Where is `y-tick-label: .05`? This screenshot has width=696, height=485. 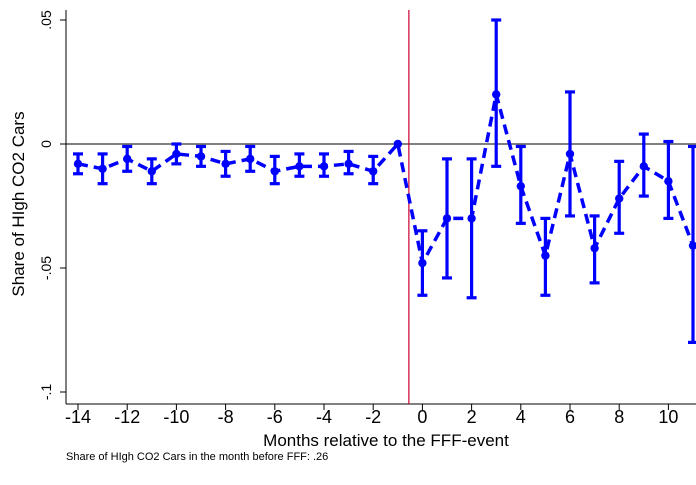
y-tick-label: .05 is located at coordinates (46, 20).